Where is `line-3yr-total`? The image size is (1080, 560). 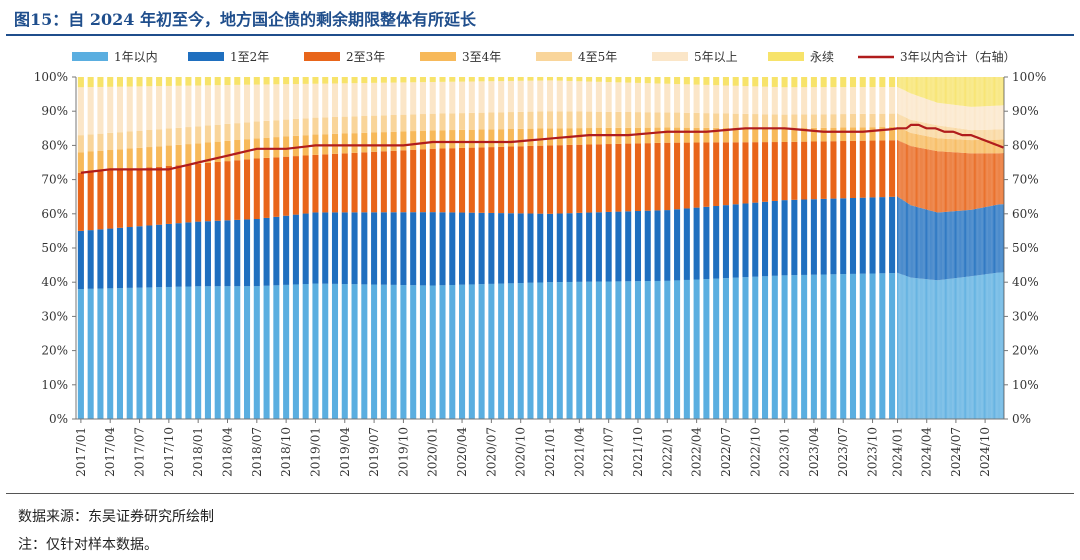 line-3yr-total is located at coordinates (542, 148).